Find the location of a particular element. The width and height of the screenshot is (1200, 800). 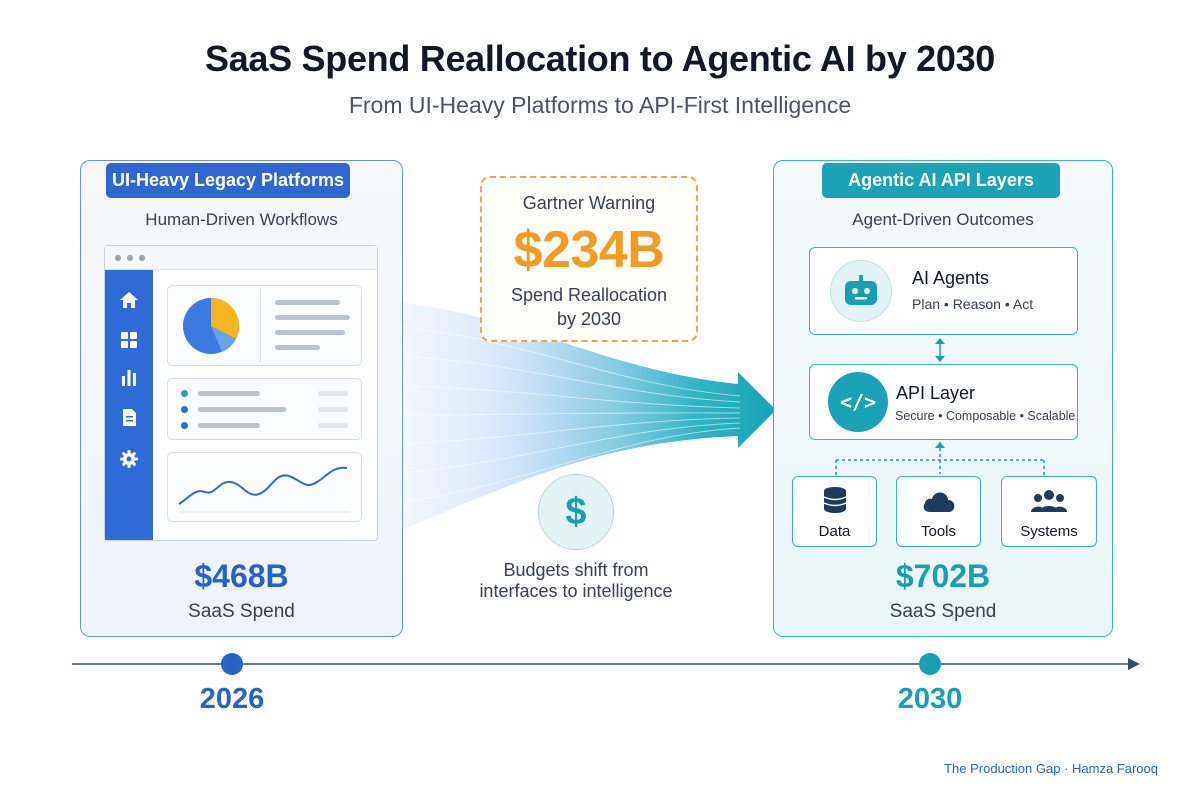

legacy-spend-label: SaaS Spend is located at coordinates (241, 611).